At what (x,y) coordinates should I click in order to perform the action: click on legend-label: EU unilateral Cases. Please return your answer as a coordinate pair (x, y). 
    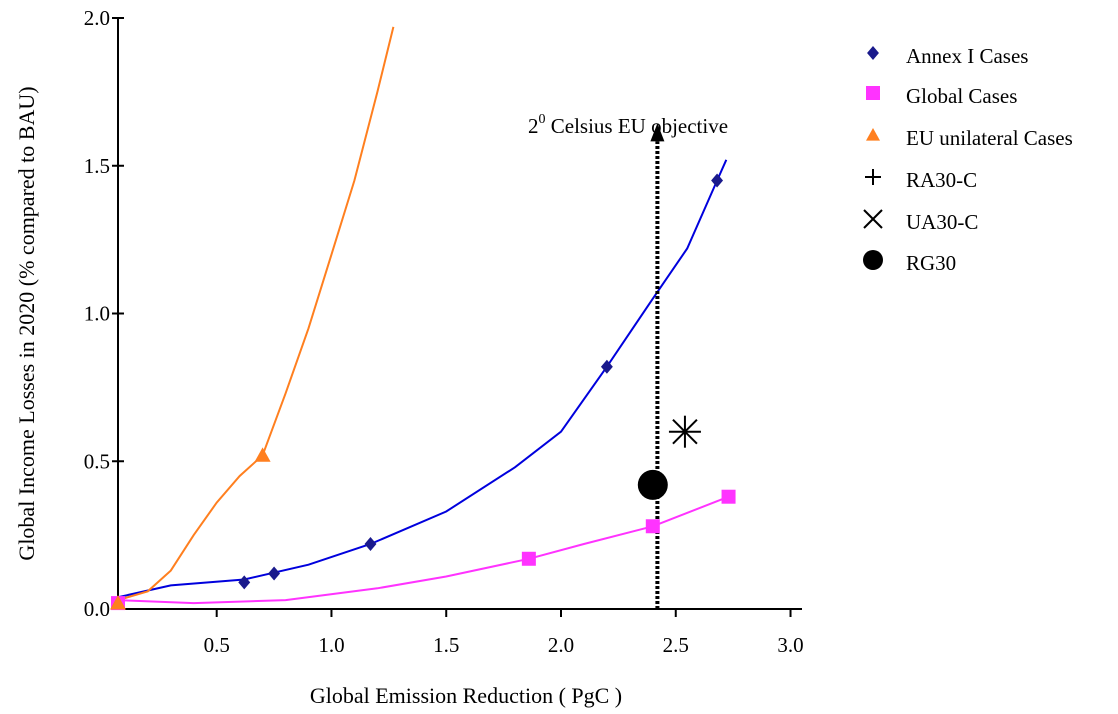
    Looking at the image, I should click on (989, 138).